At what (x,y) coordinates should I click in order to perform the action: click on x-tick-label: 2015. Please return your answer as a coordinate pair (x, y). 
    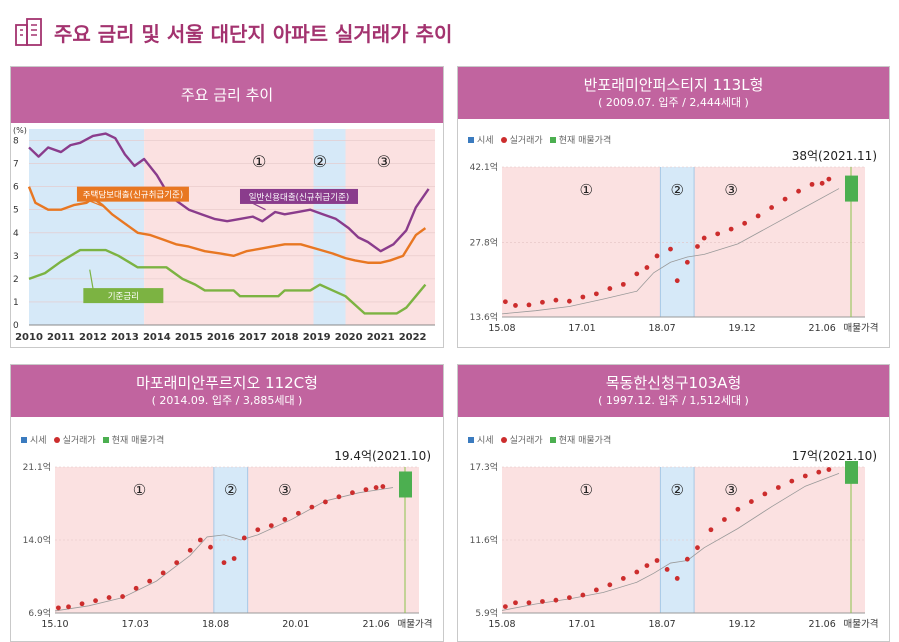
    Looking at the image, I should click on (189, 337).